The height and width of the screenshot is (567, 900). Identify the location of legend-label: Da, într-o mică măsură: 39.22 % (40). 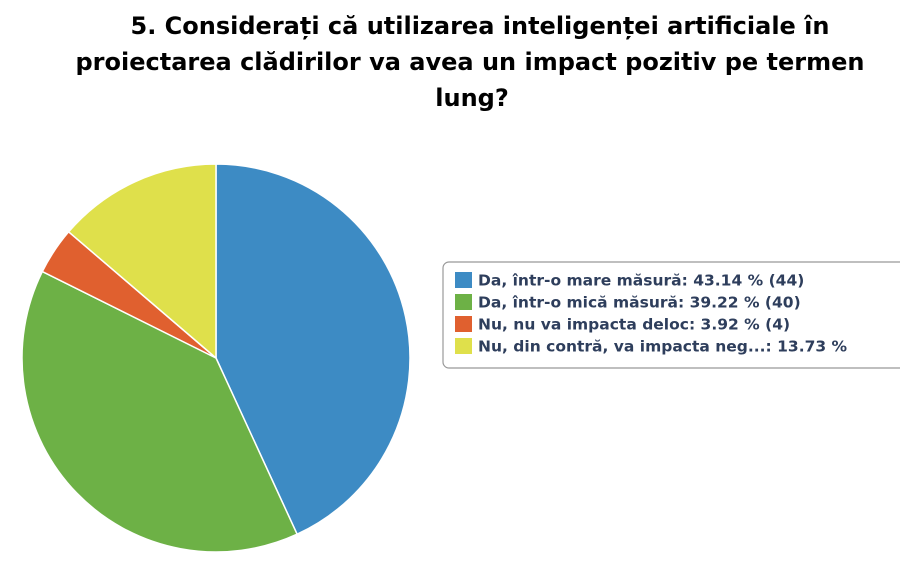
(639, 303).